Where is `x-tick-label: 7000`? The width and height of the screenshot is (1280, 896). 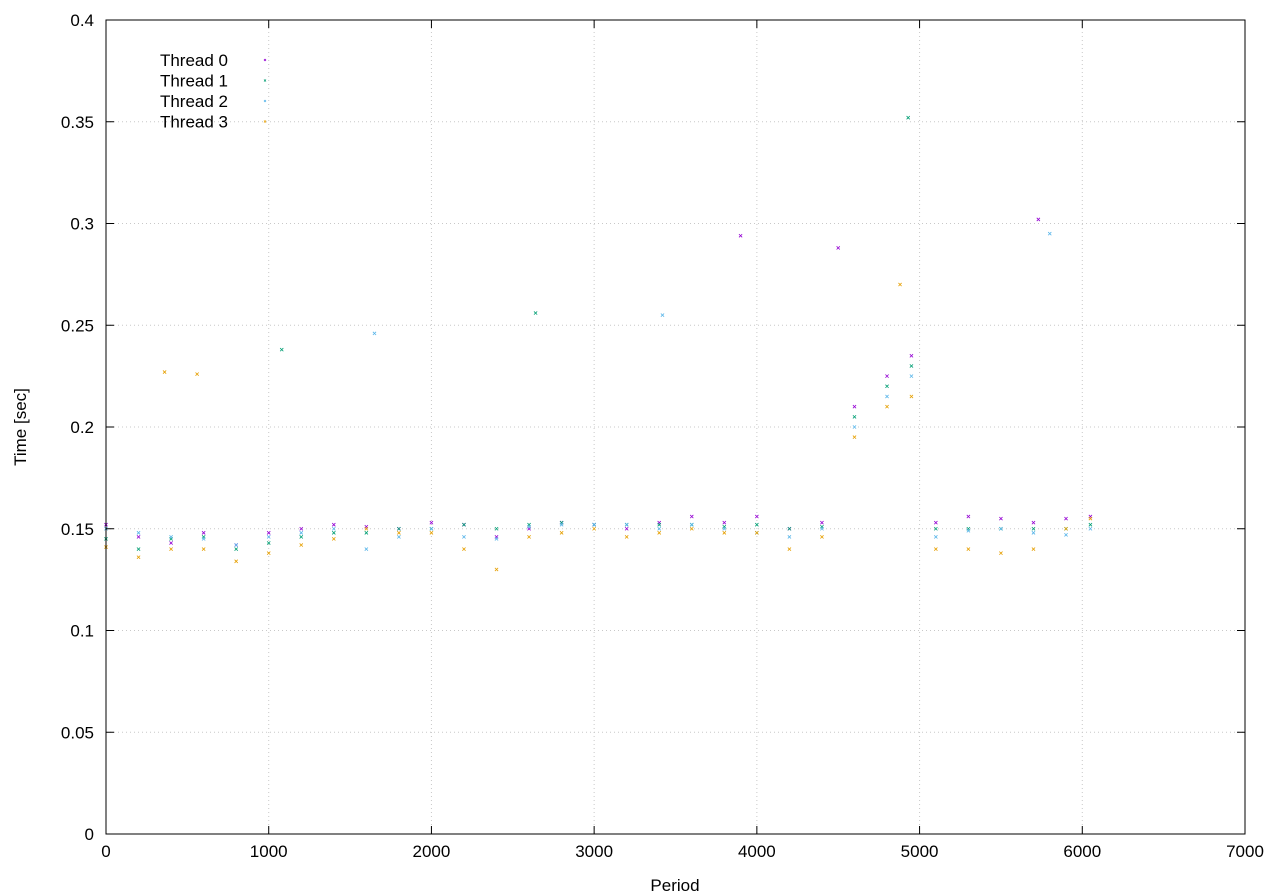 x-tick-label: 7000 is located at coordinates (1245, 851).